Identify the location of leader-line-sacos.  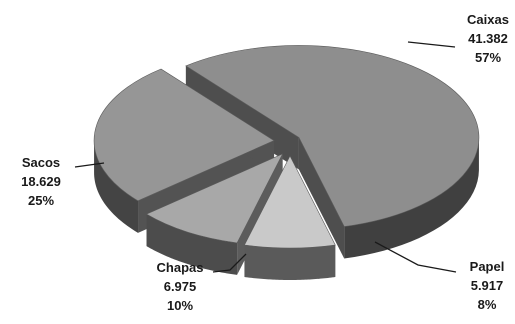
(89, 165).